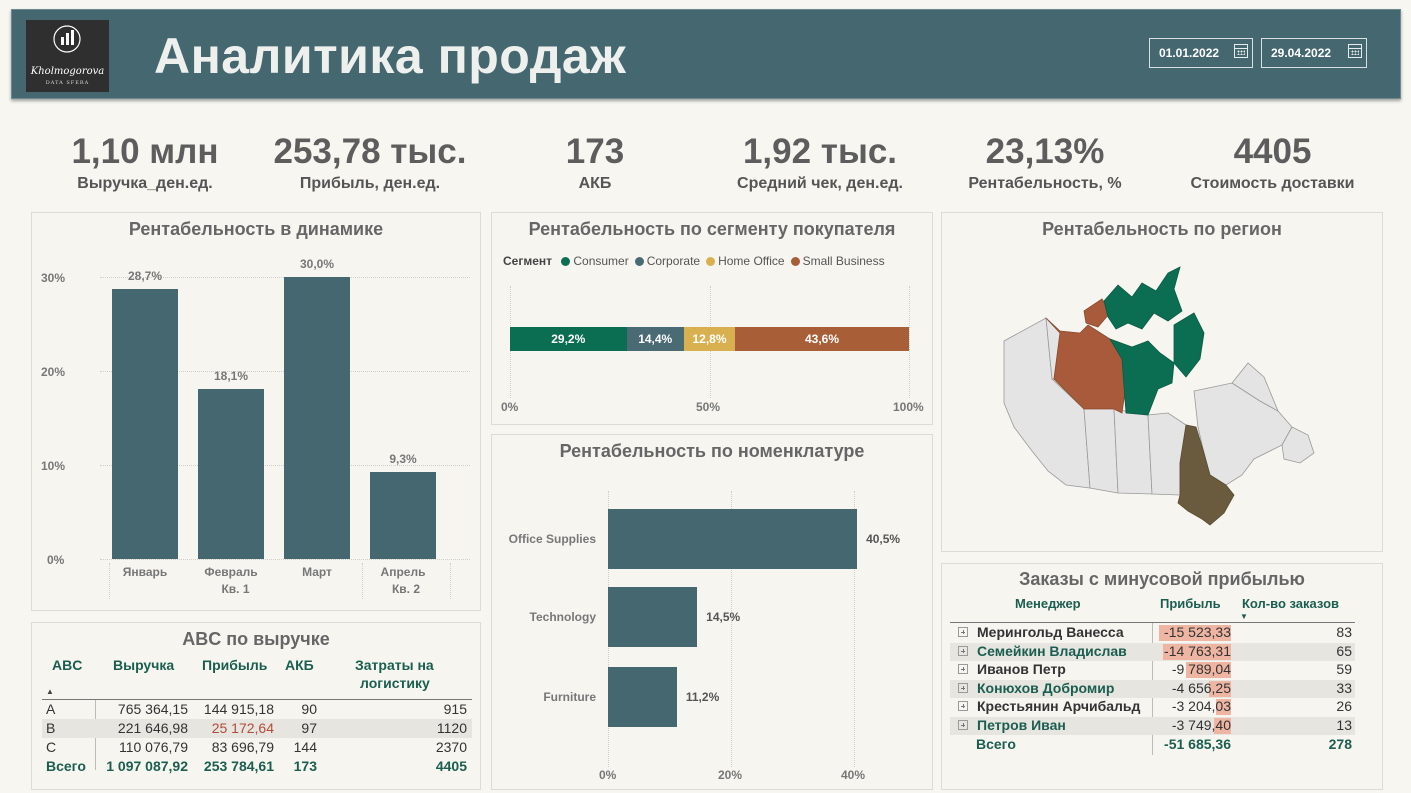 This screenshot has width=1411, height=793. Describe the element at coordinates (1050, 632) in the screenshot. I see `manager-name: Мерингольд Ванесса` at that location.